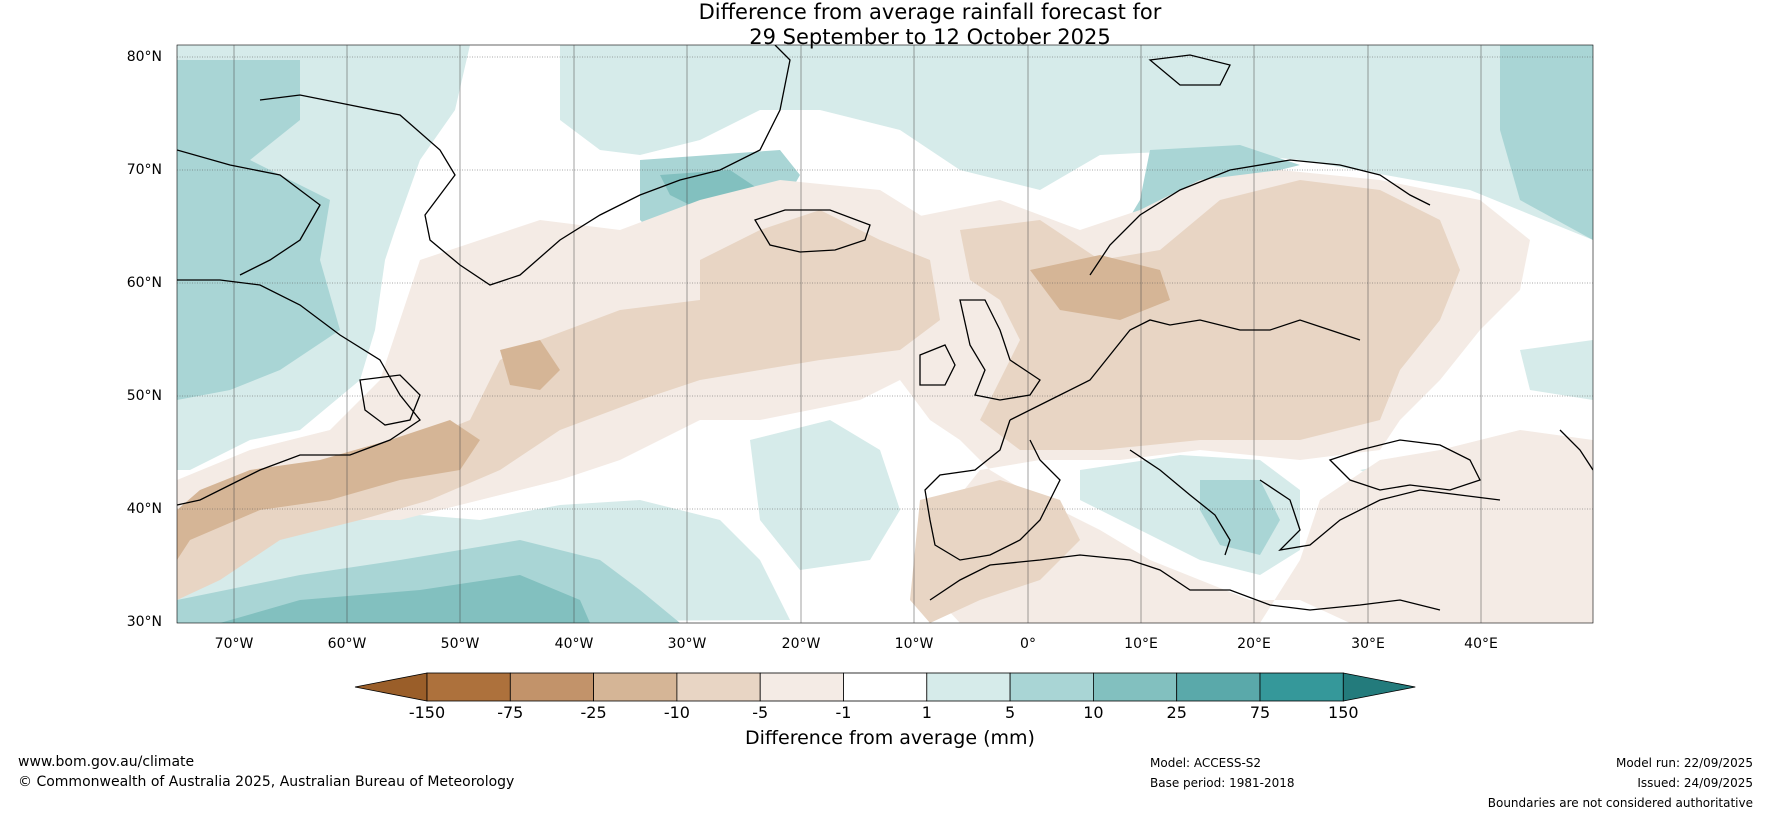 This screenshot has width=1770, height=816. I want to click on colorbar-tick-label: 5, so click(1010, 712).